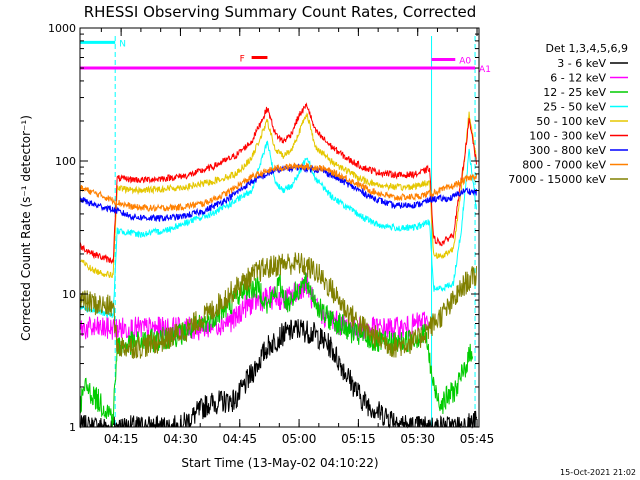 This screenshot has height=480, width=640. Describe the element at coordinates (567, 150) in the screenshot. I see `legend-label: 300 - 800 keV` at that location.